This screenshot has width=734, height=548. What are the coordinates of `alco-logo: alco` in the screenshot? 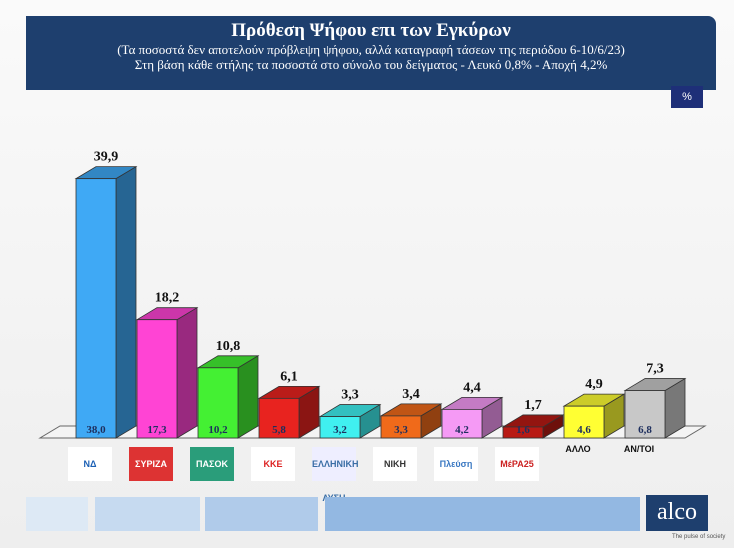 It's located at (677, 513).